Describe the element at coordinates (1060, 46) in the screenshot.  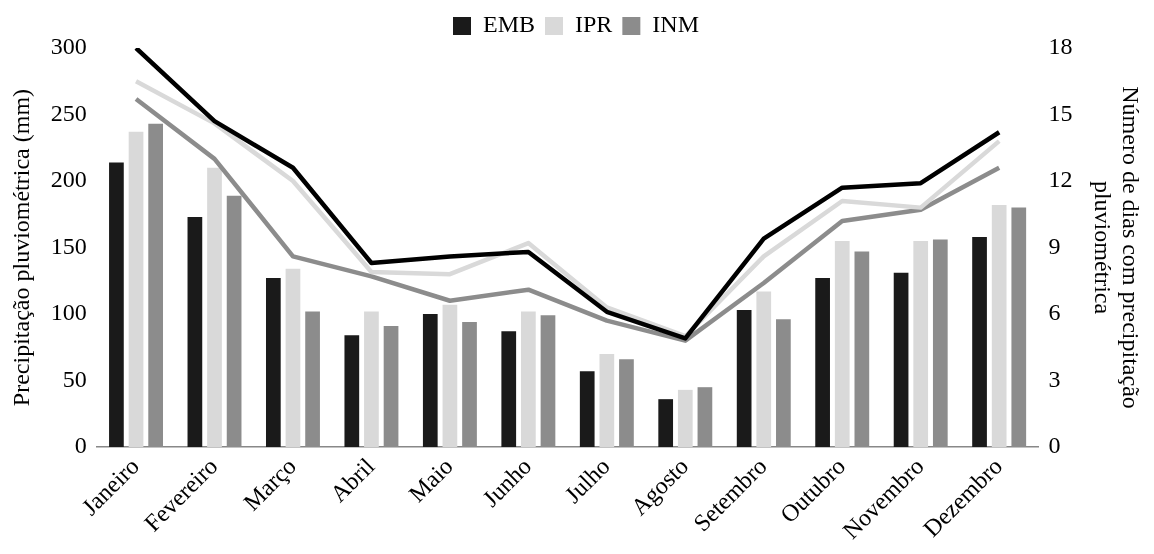
I see `y2-tick-label: 18` at that location.